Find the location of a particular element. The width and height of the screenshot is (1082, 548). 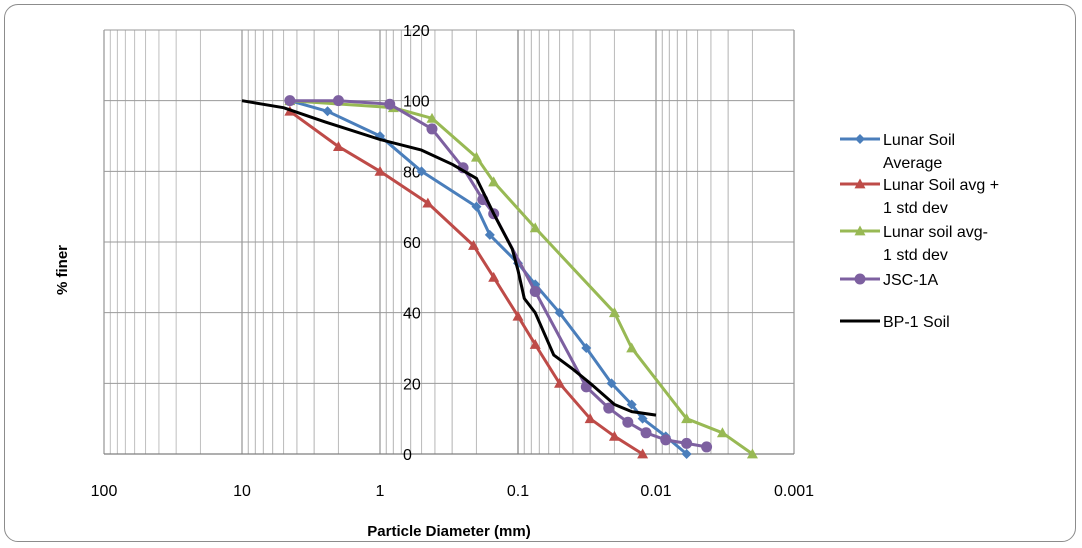

y-tick-label: 20 is located at coordinates (412, 384).